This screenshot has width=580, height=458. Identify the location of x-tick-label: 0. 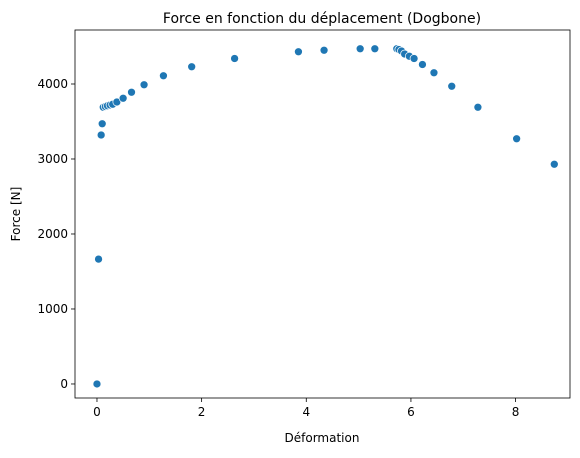
(97, 412).